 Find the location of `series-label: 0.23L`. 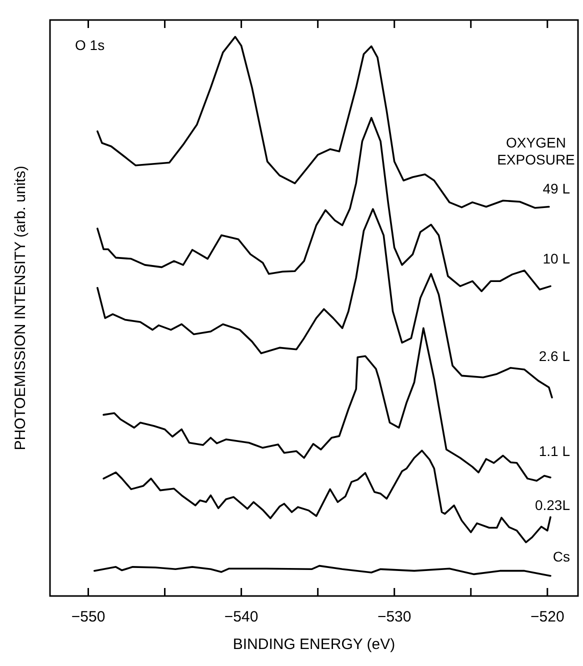

series-label: 0.23L is located at coordinates (552, 505).